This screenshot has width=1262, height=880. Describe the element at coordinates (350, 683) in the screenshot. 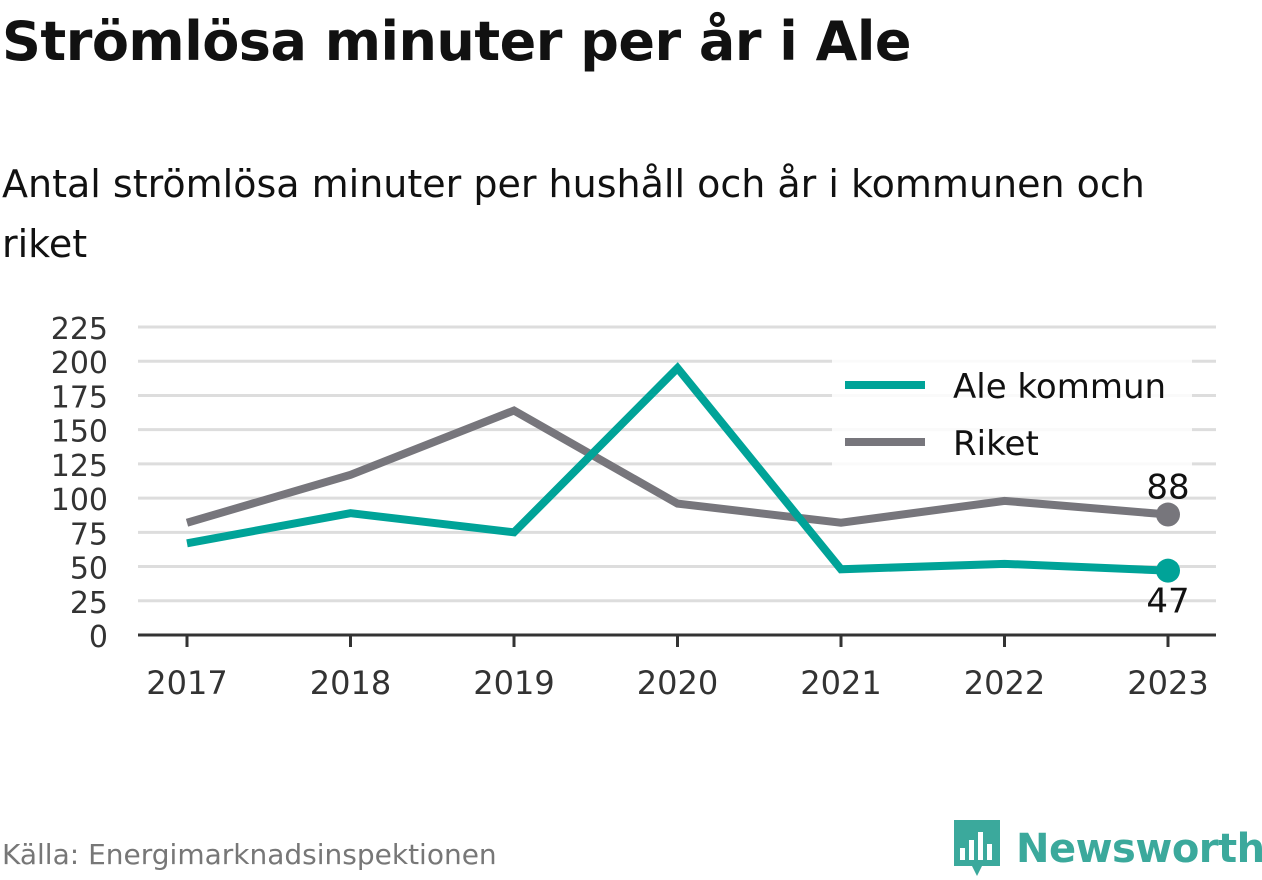

I see `x-tick-label: 2018` at that location.